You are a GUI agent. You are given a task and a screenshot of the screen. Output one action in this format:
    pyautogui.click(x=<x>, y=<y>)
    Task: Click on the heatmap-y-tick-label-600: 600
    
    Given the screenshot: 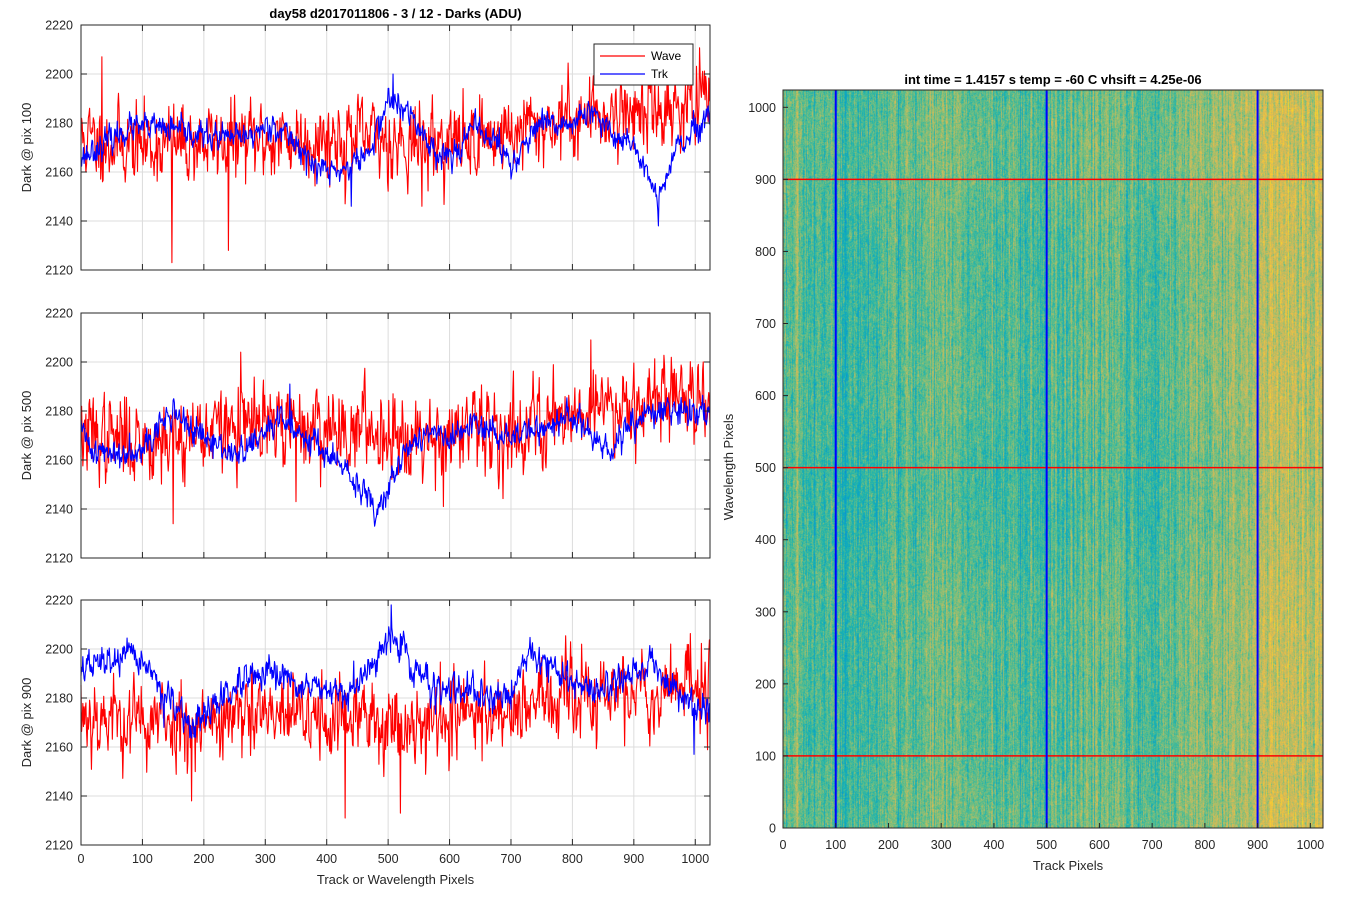 What is the action you would take?
    pyautogui.click(x=765, y=396)
    